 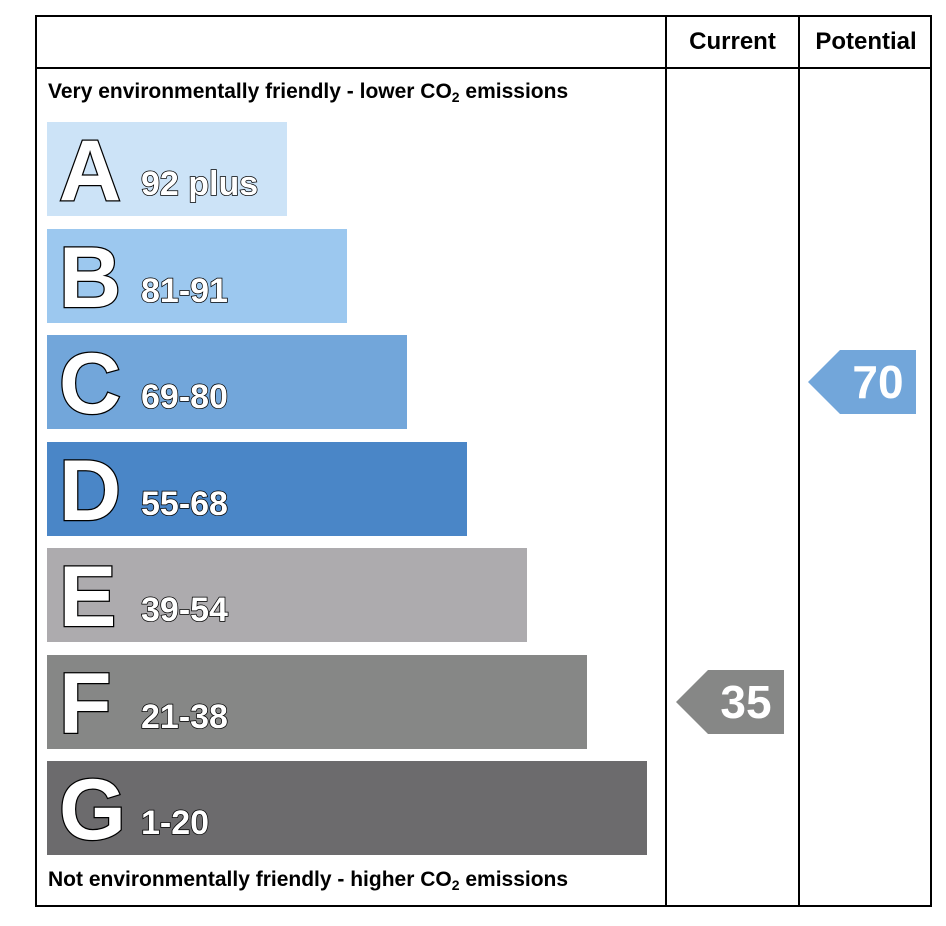 What do you see at coordinates (199, 184) in the screenshot?
I see `band-range: 92 plus` at bounding box center [199, 184].